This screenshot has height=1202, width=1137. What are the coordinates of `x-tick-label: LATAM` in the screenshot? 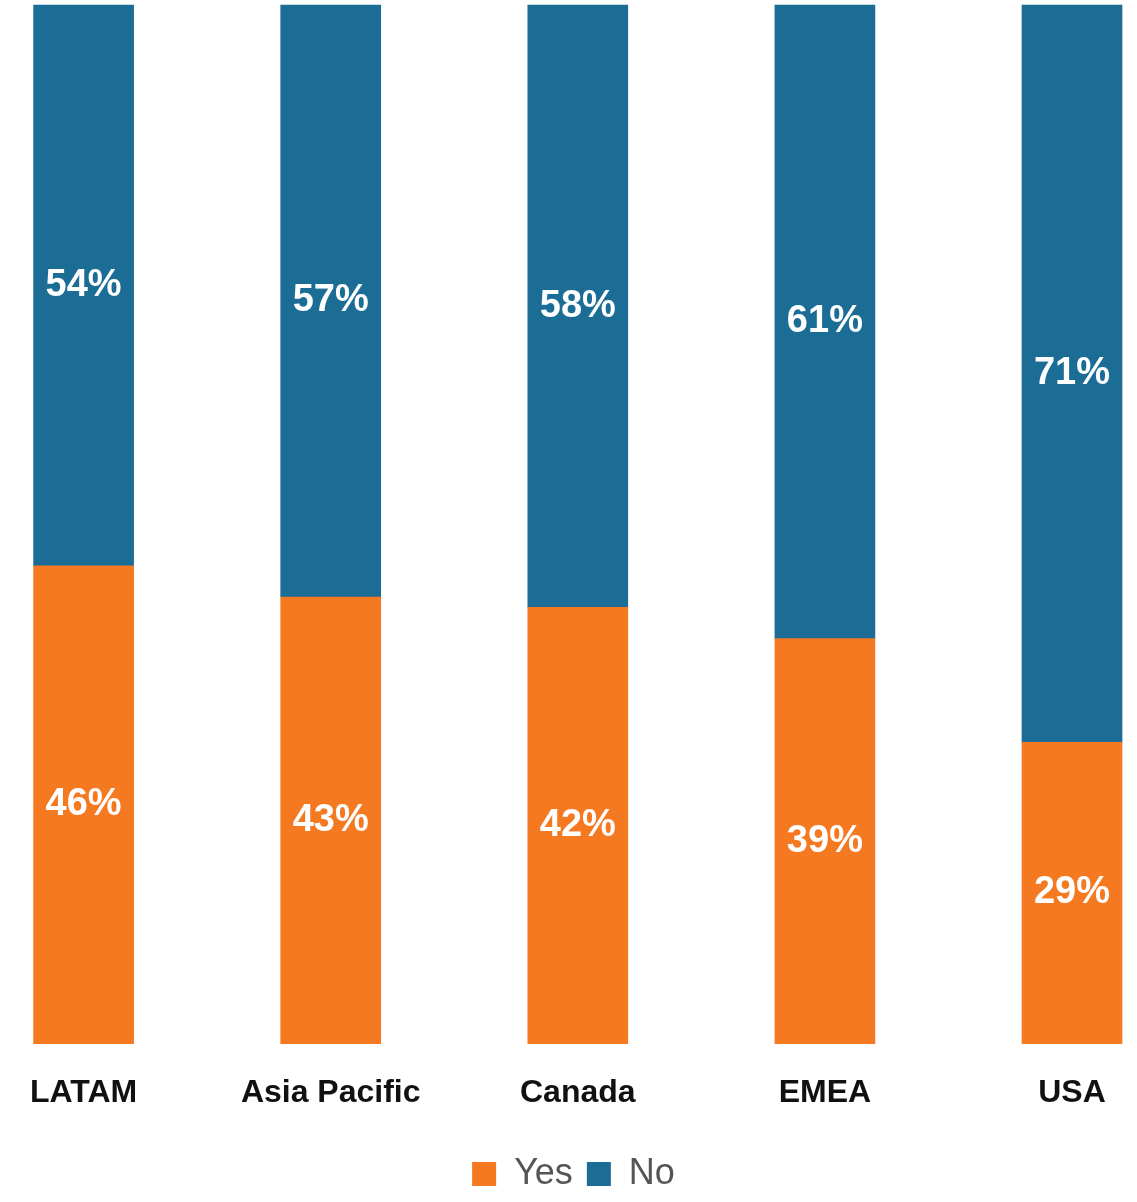 It's located at (84, 1090).